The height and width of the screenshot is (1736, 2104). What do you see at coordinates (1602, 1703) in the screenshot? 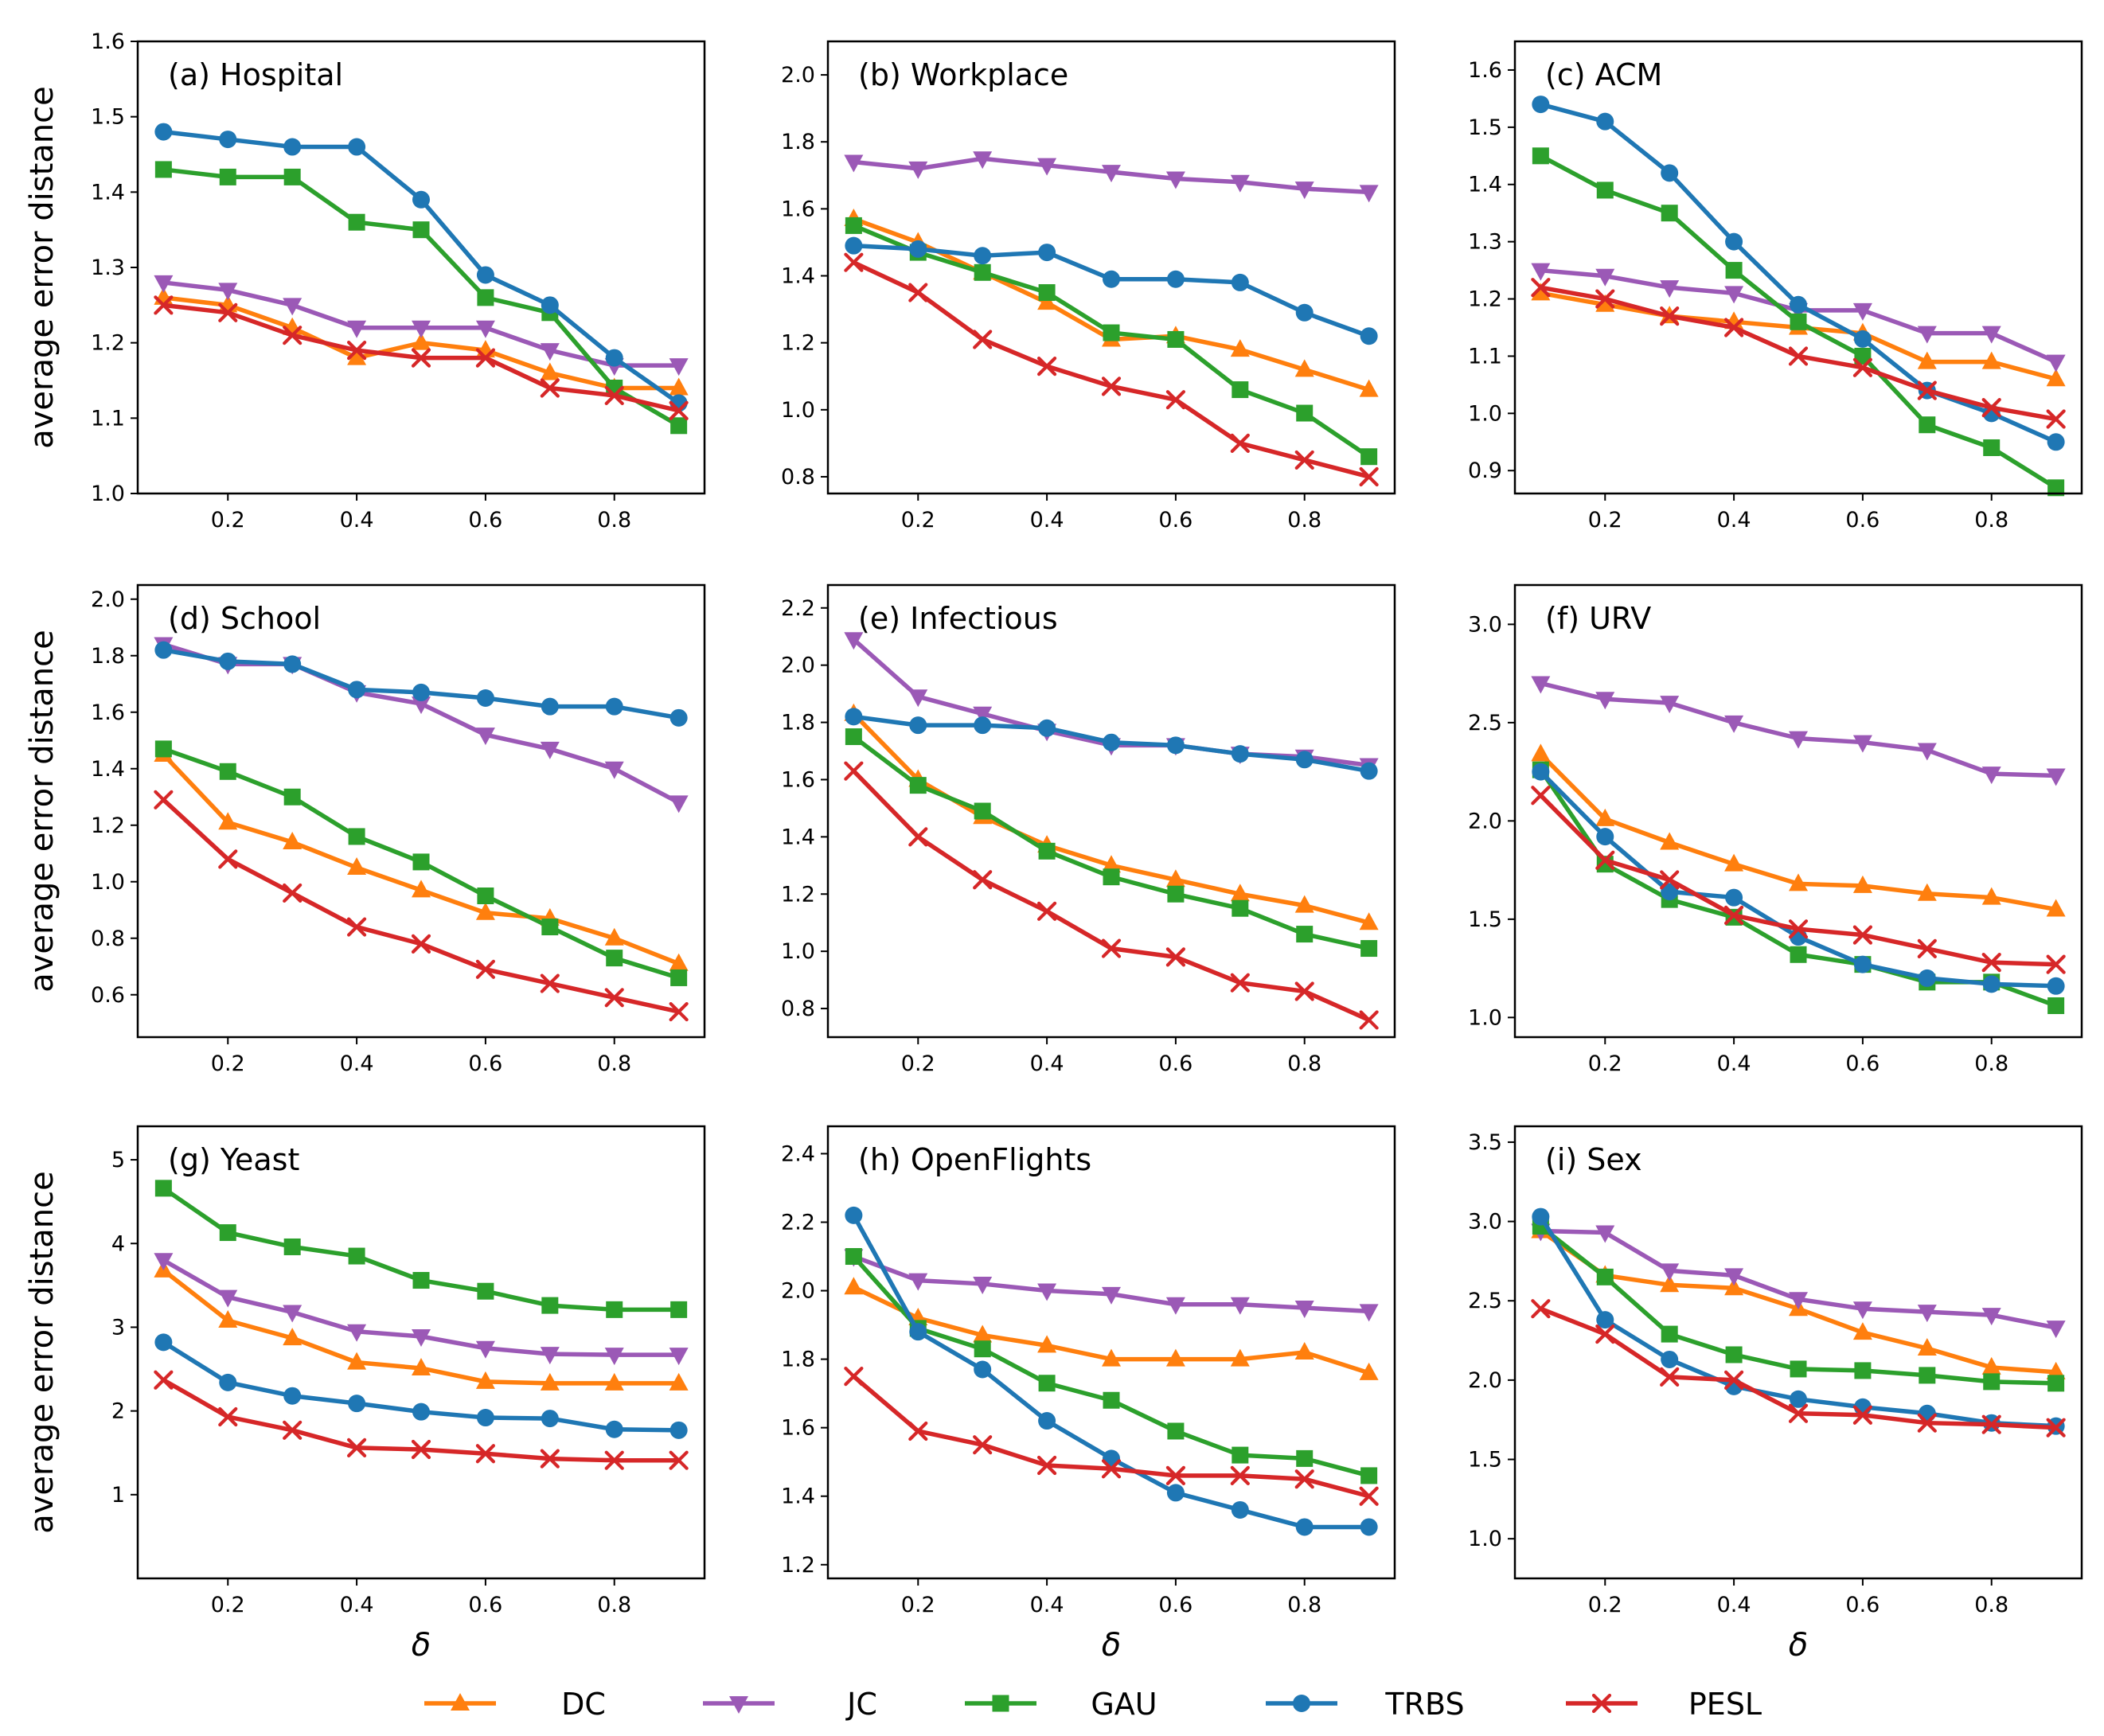
I see `legend-marker-pesl` at bounding box center [1602, 1703].